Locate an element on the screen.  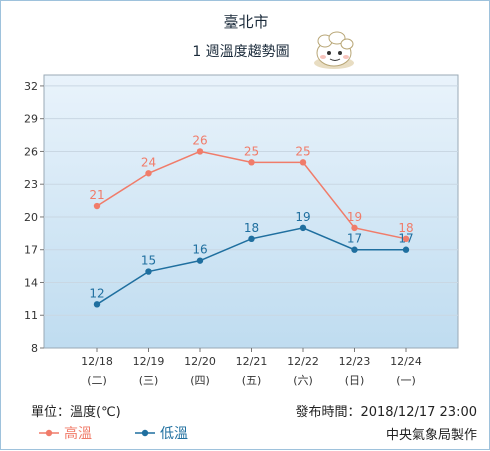
publish-time: 發布時間：2018/12/17 23:00 is located at coordinates (386, 412).